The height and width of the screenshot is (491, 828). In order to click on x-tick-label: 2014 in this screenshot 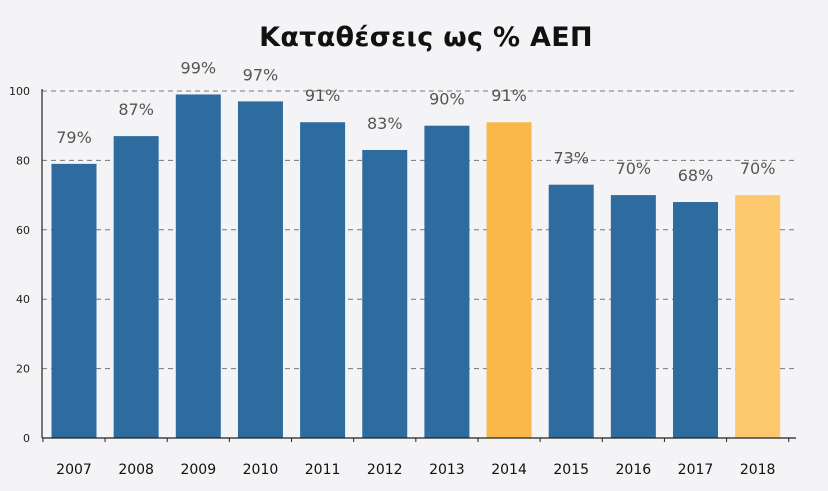, I will do `click(509, 470)`.